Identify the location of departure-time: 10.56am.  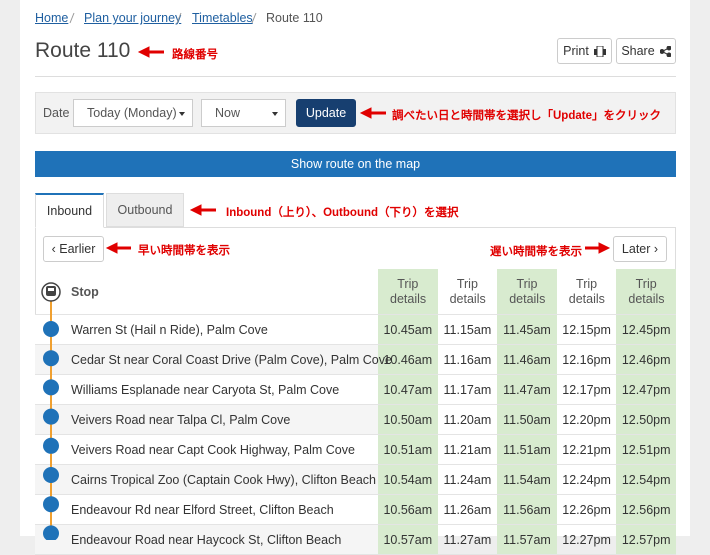
(408, 509).